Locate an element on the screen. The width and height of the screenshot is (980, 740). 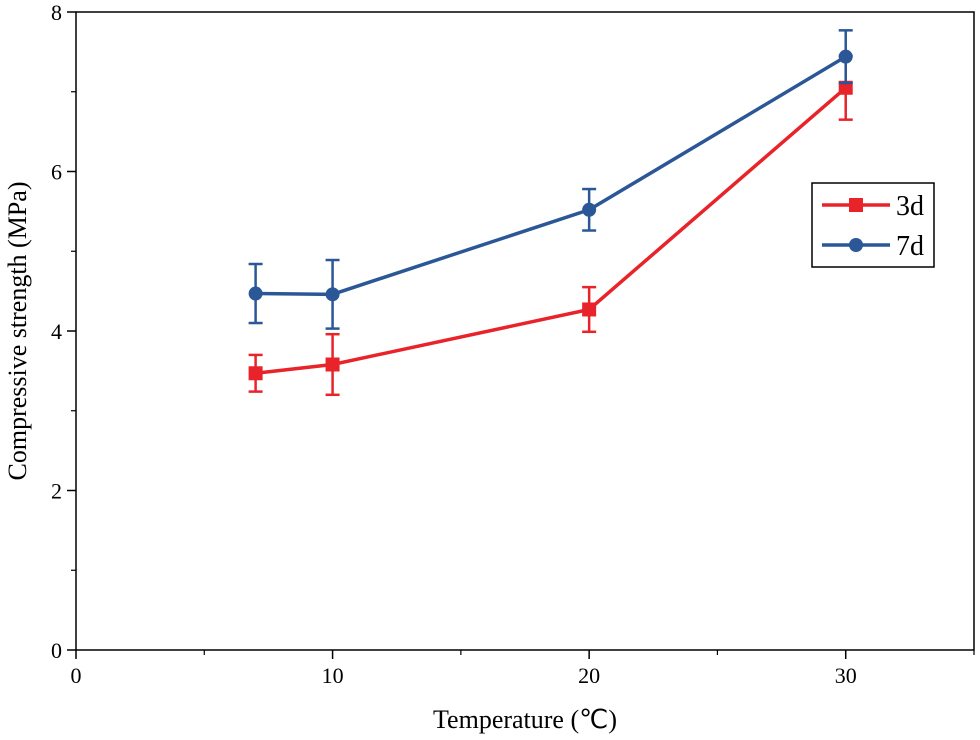
y-tick-label: 8 is located at coordinates (56, 12).